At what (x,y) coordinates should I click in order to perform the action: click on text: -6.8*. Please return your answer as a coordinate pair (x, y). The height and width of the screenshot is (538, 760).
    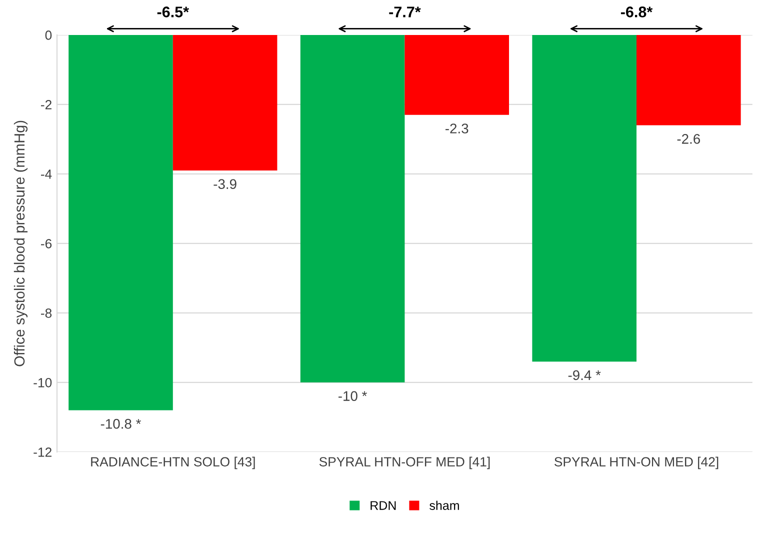
    Looking at the image, I should click on (636, 12).